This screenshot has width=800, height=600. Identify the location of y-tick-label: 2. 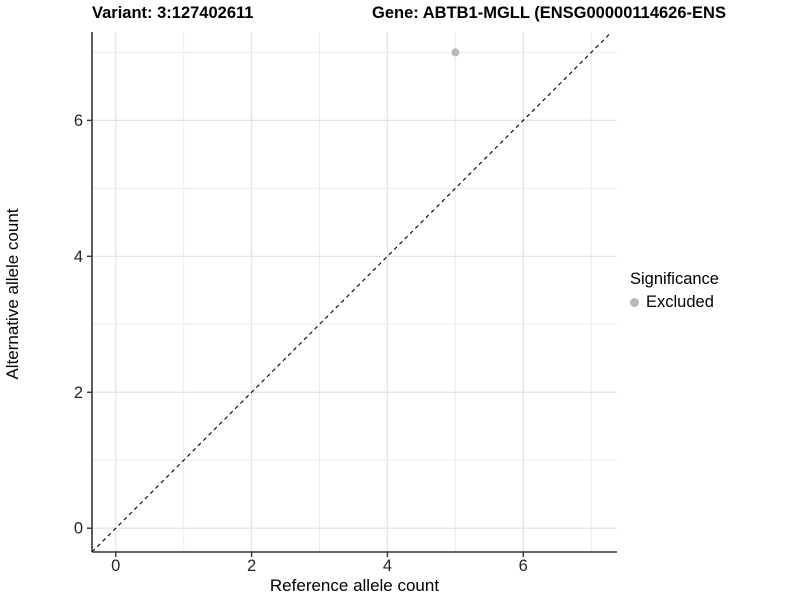
(78, 393).